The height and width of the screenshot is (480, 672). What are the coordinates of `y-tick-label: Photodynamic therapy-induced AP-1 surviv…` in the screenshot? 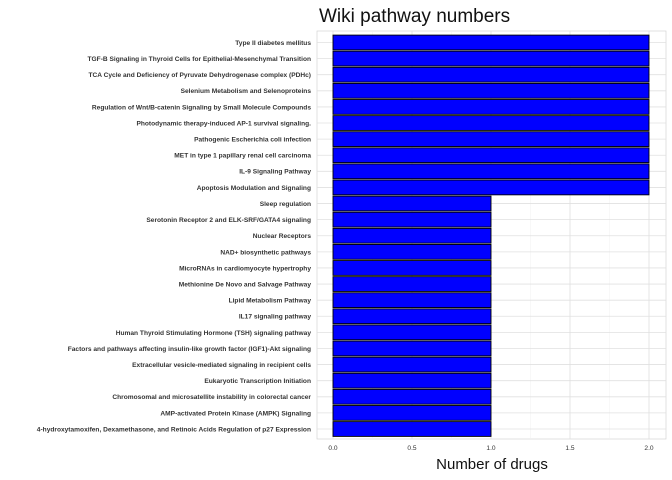 It's located at (223, 123).